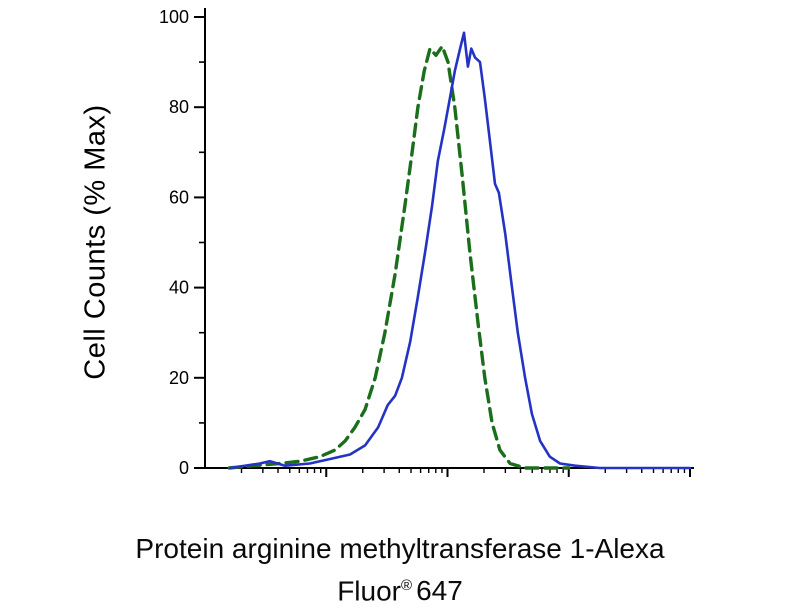 The height and width of the screenshot is (609, 800). I want to click on caption-647: 647, so click(439, 591).